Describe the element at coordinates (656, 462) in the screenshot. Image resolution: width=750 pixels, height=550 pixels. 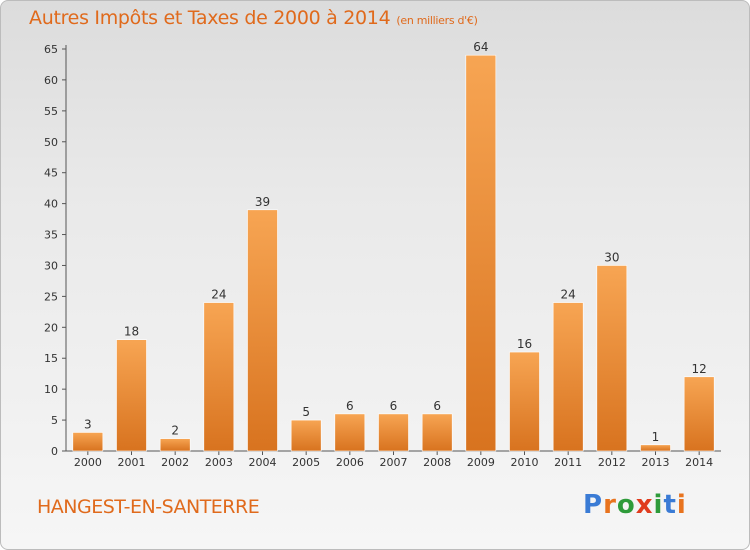
I see `x-tick-label: 2013` at that location.